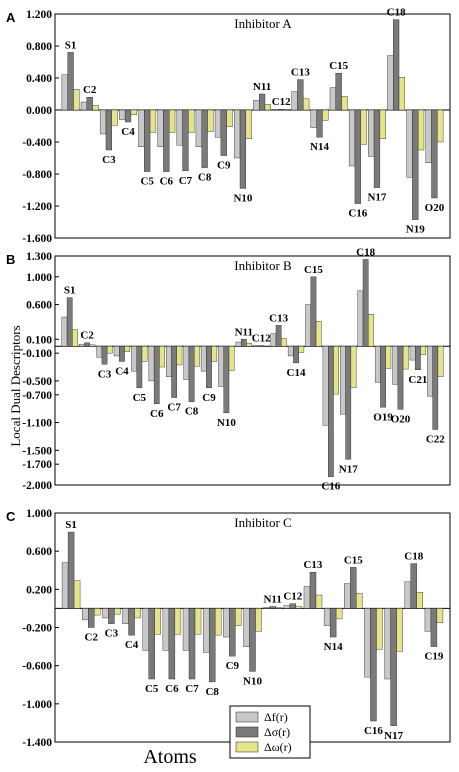 Image resolution: width=459 pixels, height=772 pixels. I want to click on atom-label: C22, so click(435, 439).